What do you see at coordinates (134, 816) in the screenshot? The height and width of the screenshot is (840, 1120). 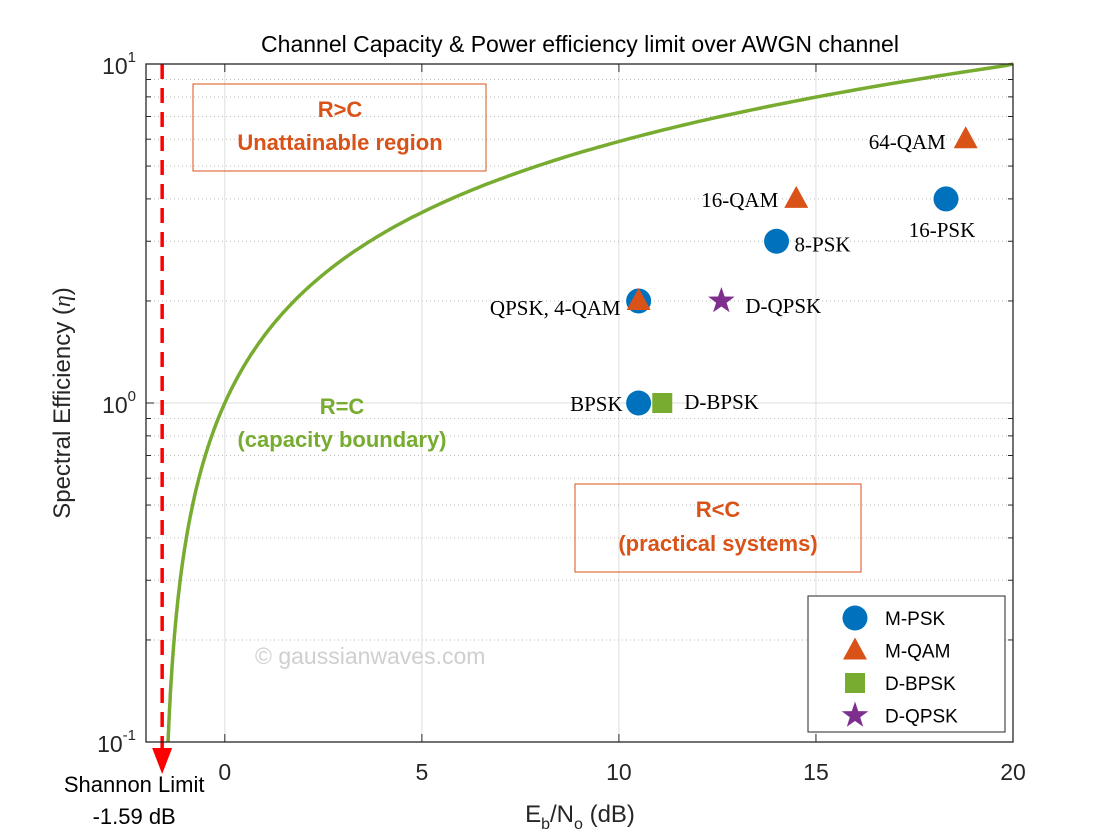 I see `shannon-limit-value: -1.59 dB` at bounding box center [134, 816].